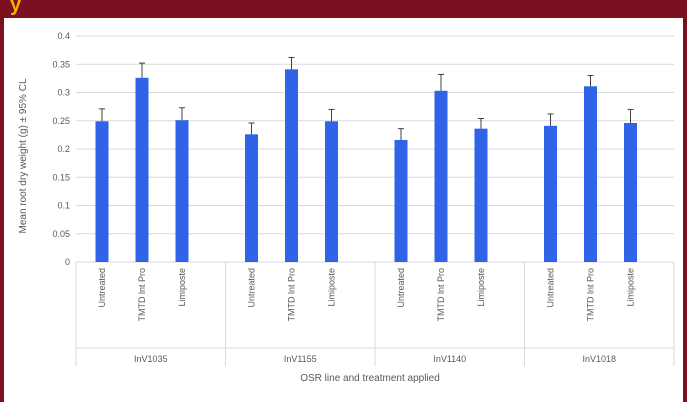  What do you see at coordinates (151, 359) in the screenshot?
I see `x-group-label: InV1035` at bounding box center [151, 359].